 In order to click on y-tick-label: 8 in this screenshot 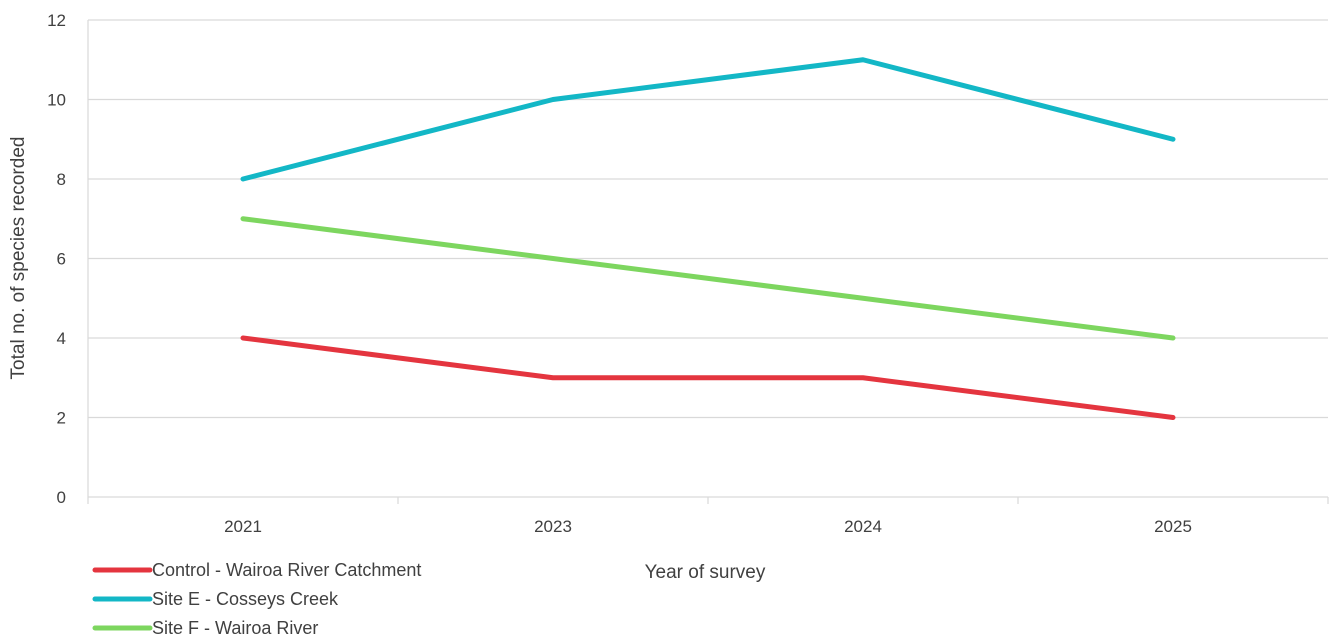, I will do `click(61, 179)`.